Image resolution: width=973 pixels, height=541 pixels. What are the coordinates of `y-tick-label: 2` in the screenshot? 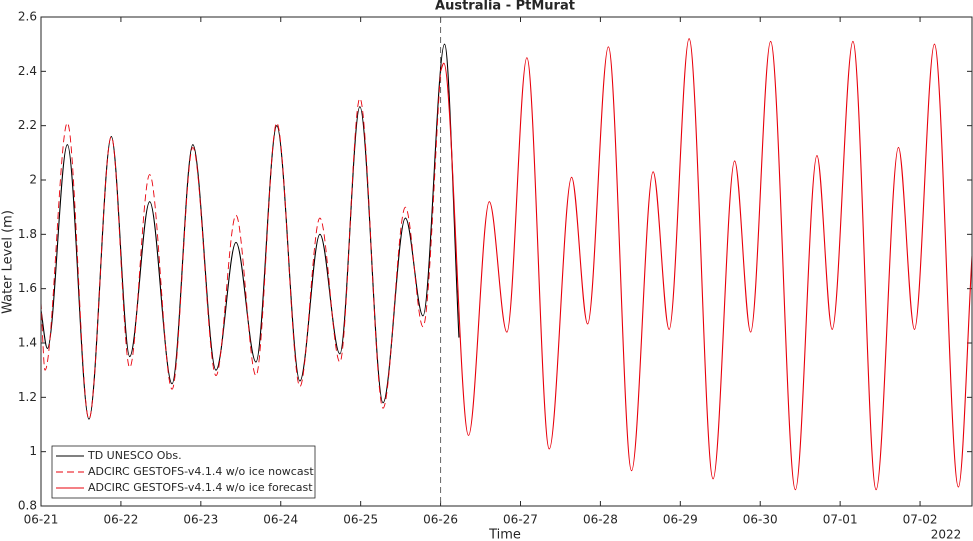 It's located at (33, 180).